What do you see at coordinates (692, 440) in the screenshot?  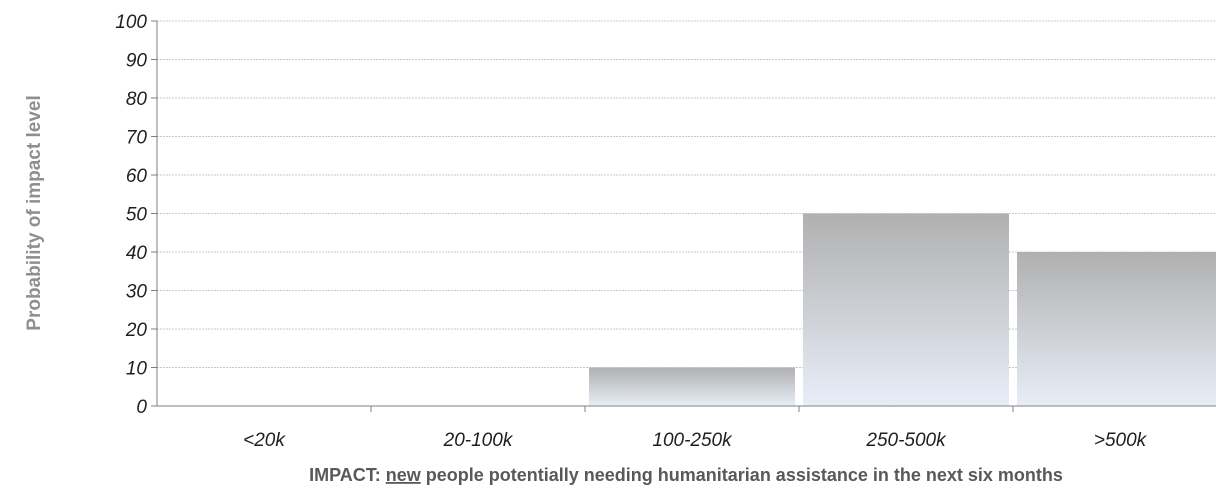 I see `x-tick-label: 100-250k` at bounding box center [692, 440].